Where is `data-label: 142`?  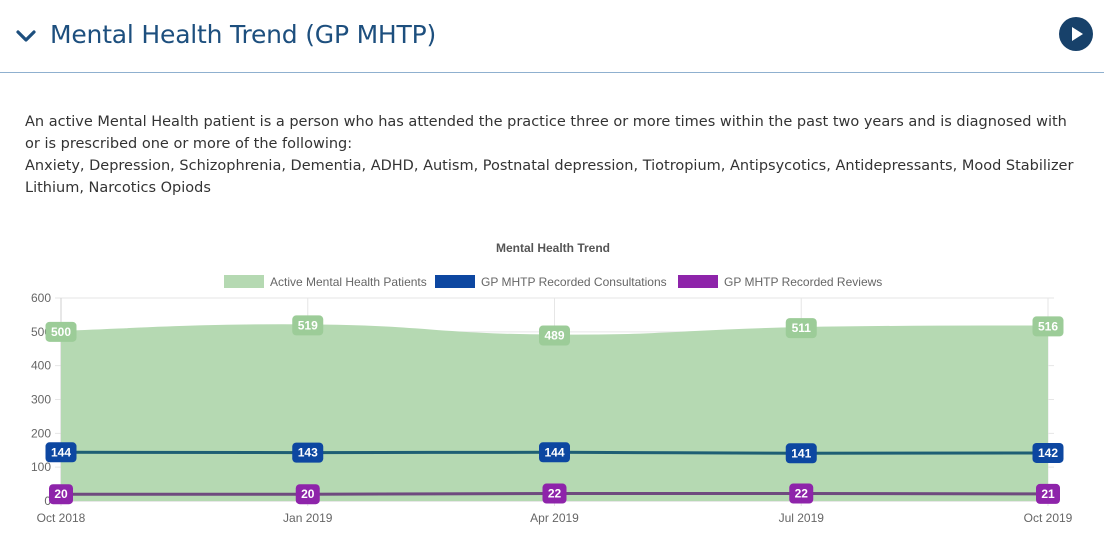
data-label: 142 is located at coordinates (1048, 453).